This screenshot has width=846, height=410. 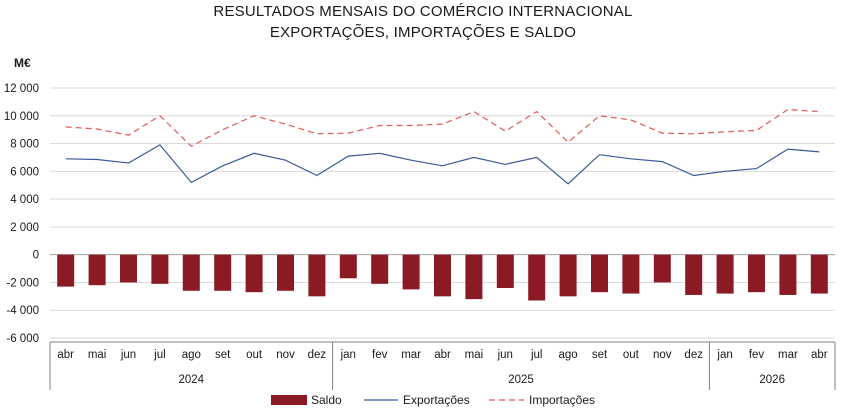 What do you see at coordinates (423, 32) in the screenshot?
I see `chart-subtitle: EXPORTAÇÕES, IMPORTAÇÕES E SALDO` at bounding box center [423, 32].